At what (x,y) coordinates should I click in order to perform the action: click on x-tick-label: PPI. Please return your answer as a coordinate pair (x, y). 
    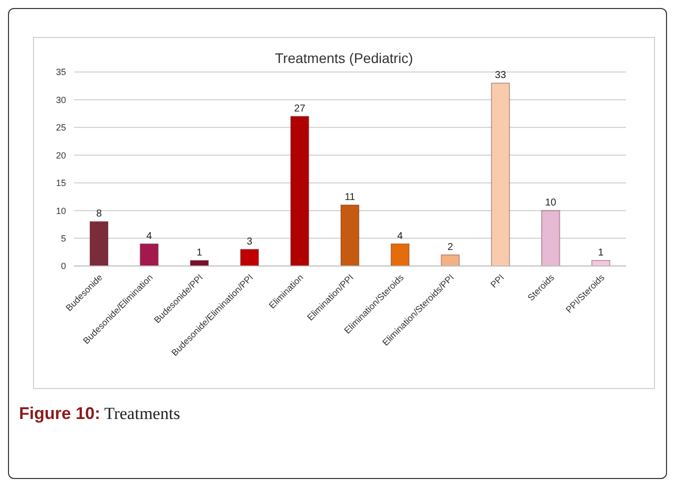
    Looking at the image, I should click on (497, 281).